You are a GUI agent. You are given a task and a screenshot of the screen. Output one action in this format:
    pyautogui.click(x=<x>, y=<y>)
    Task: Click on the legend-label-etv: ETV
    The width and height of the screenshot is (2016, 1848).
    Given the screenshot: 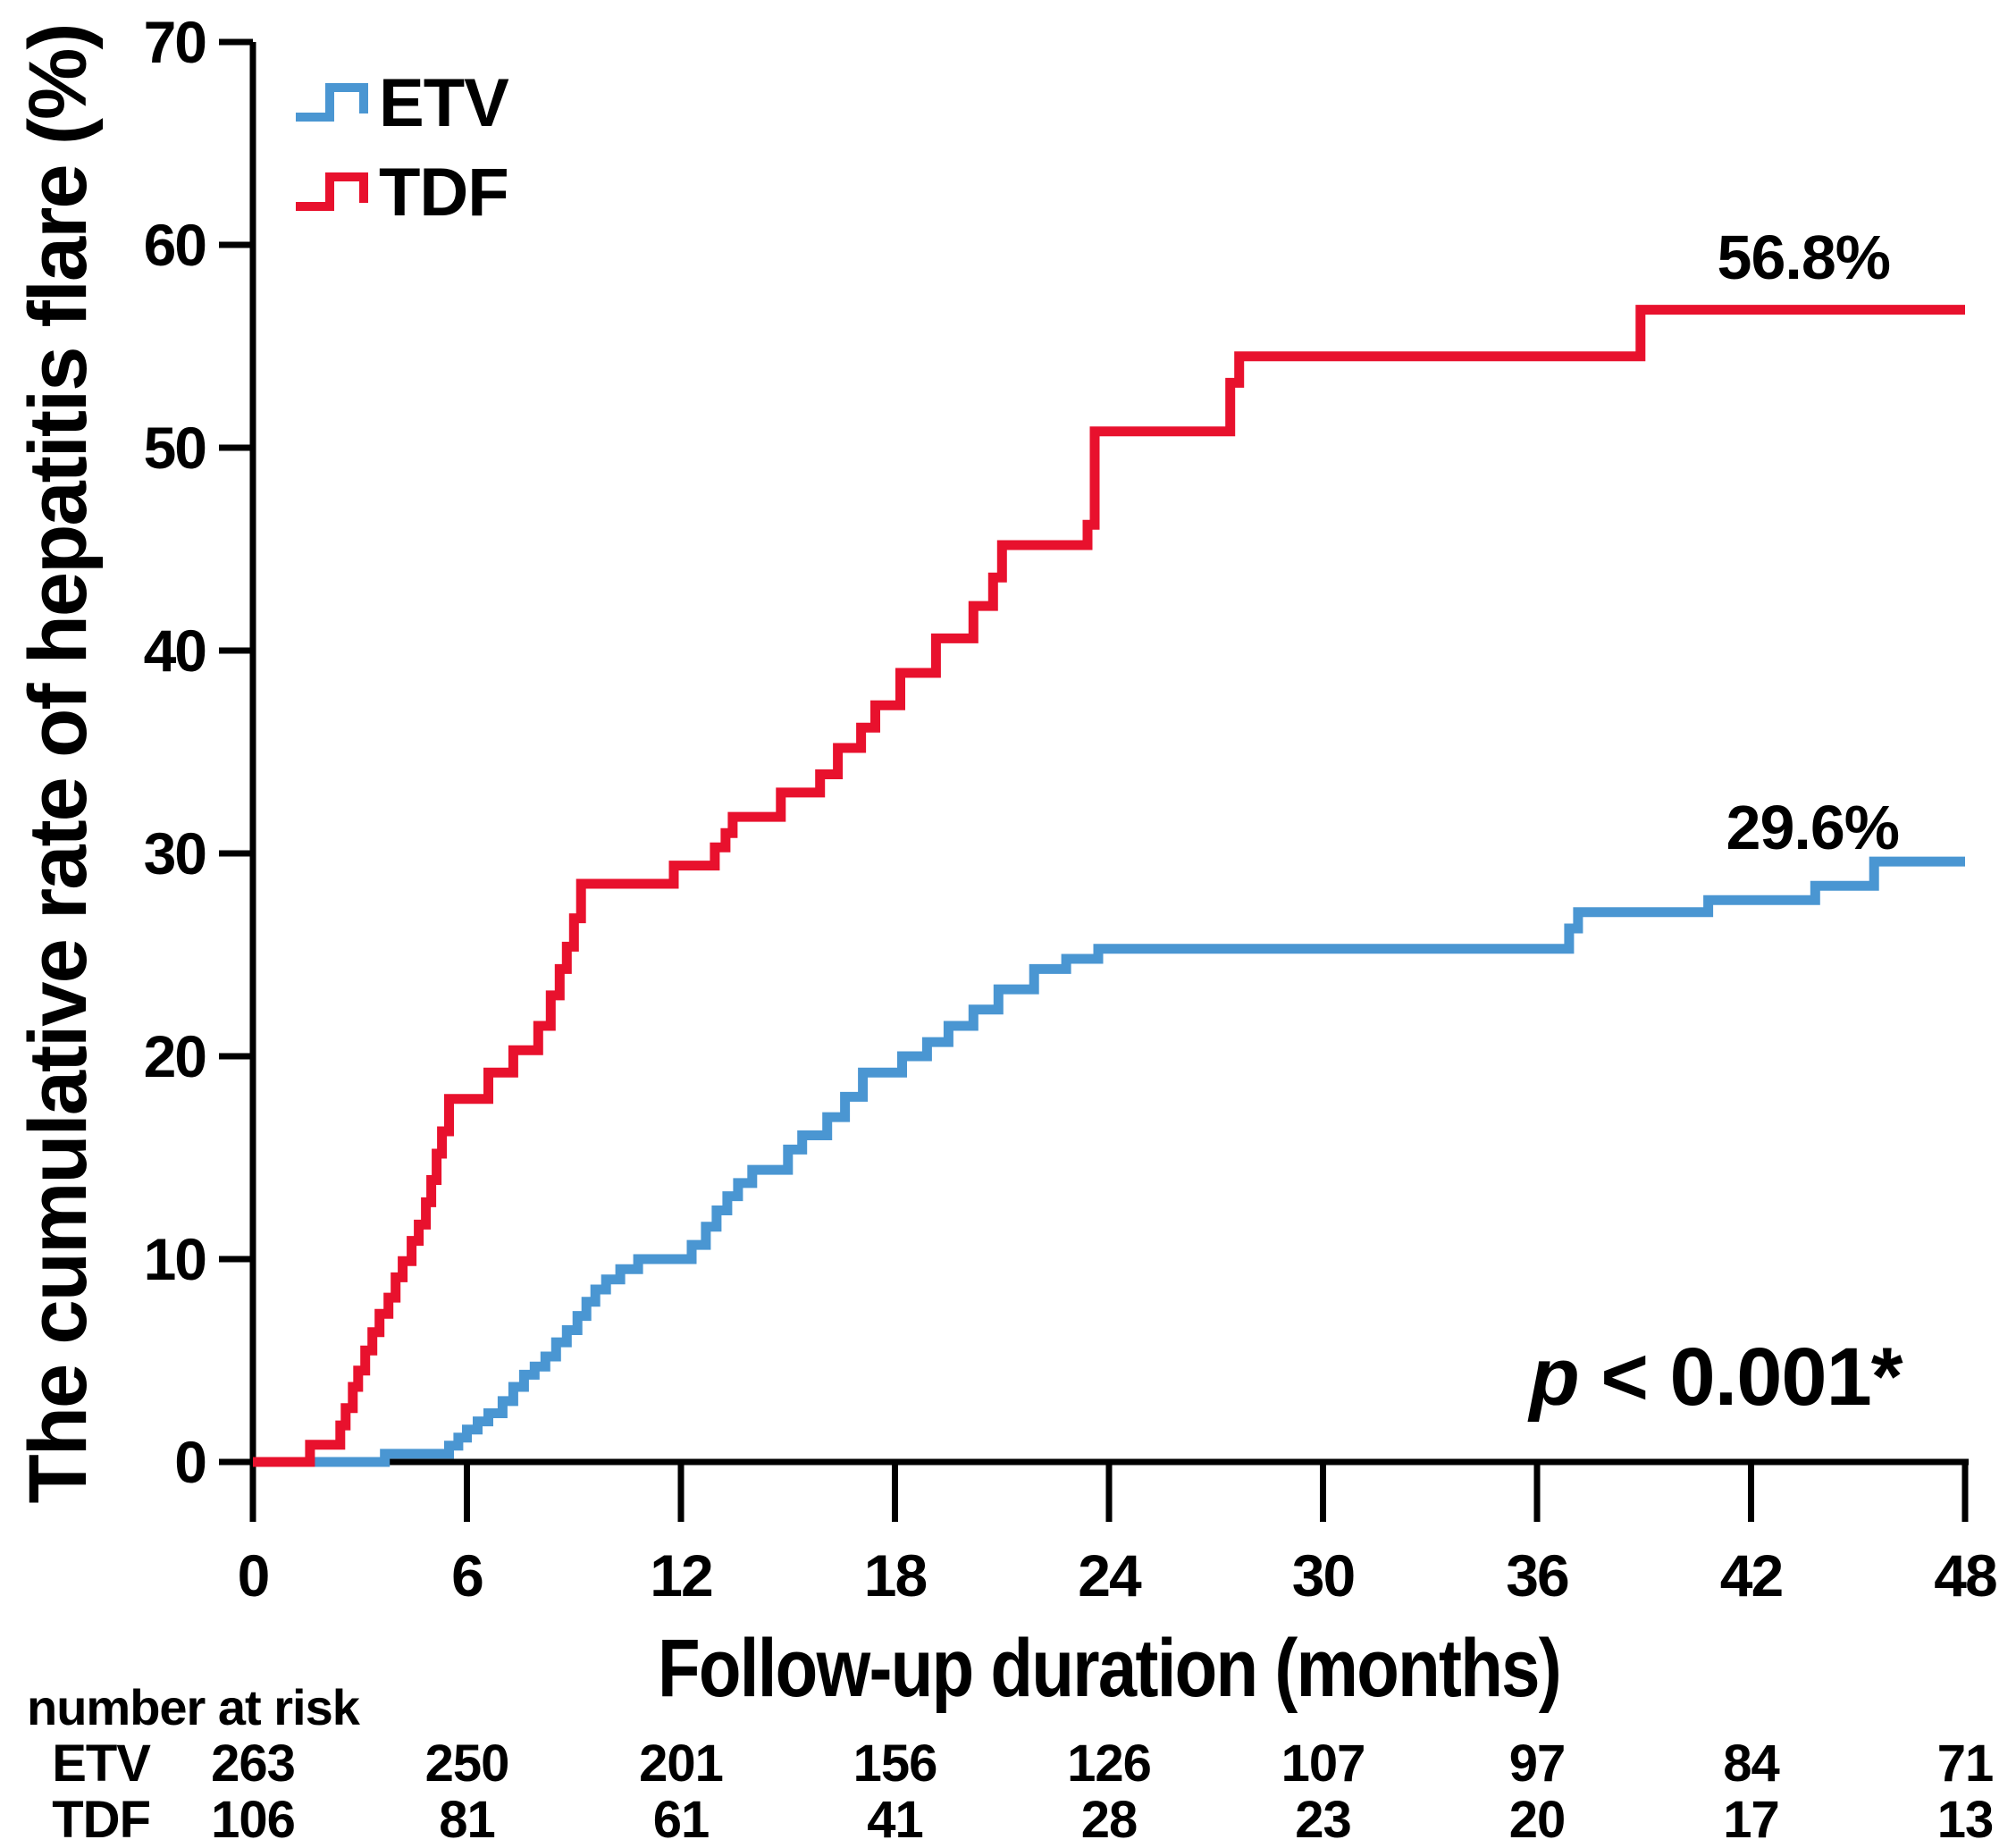 What is the action you would take?
    pyautogui.click(x=444, y=103)
    